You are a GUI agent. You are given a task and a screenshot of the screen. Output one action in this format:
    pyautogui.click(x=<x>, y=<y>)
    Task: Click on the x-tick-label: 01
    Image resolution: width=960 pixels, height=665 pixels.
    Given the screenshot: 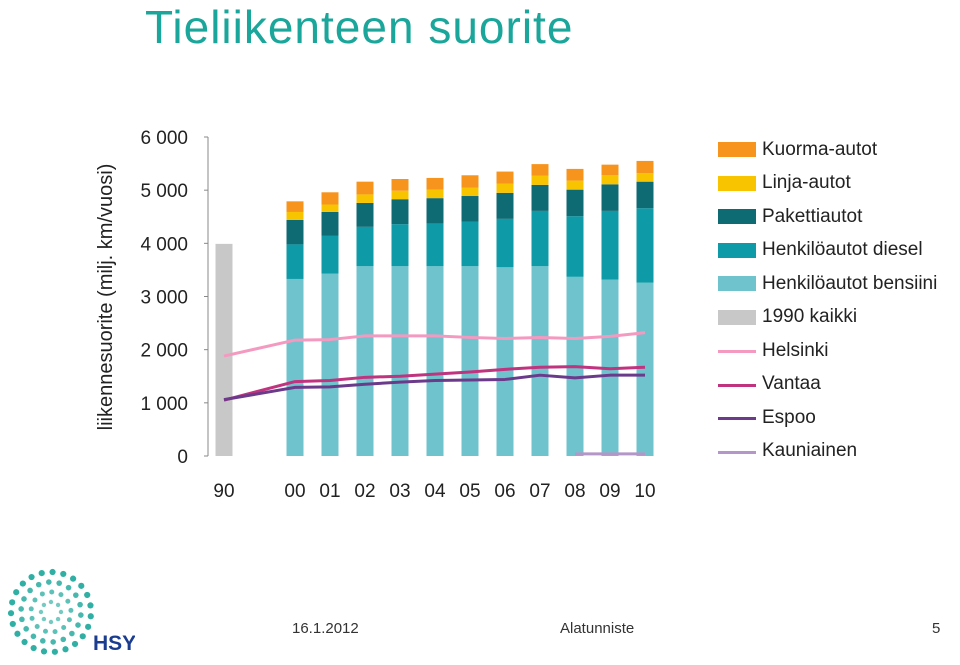 What is the action you would take?
    pyautogui.click(x=329, y=491)
    